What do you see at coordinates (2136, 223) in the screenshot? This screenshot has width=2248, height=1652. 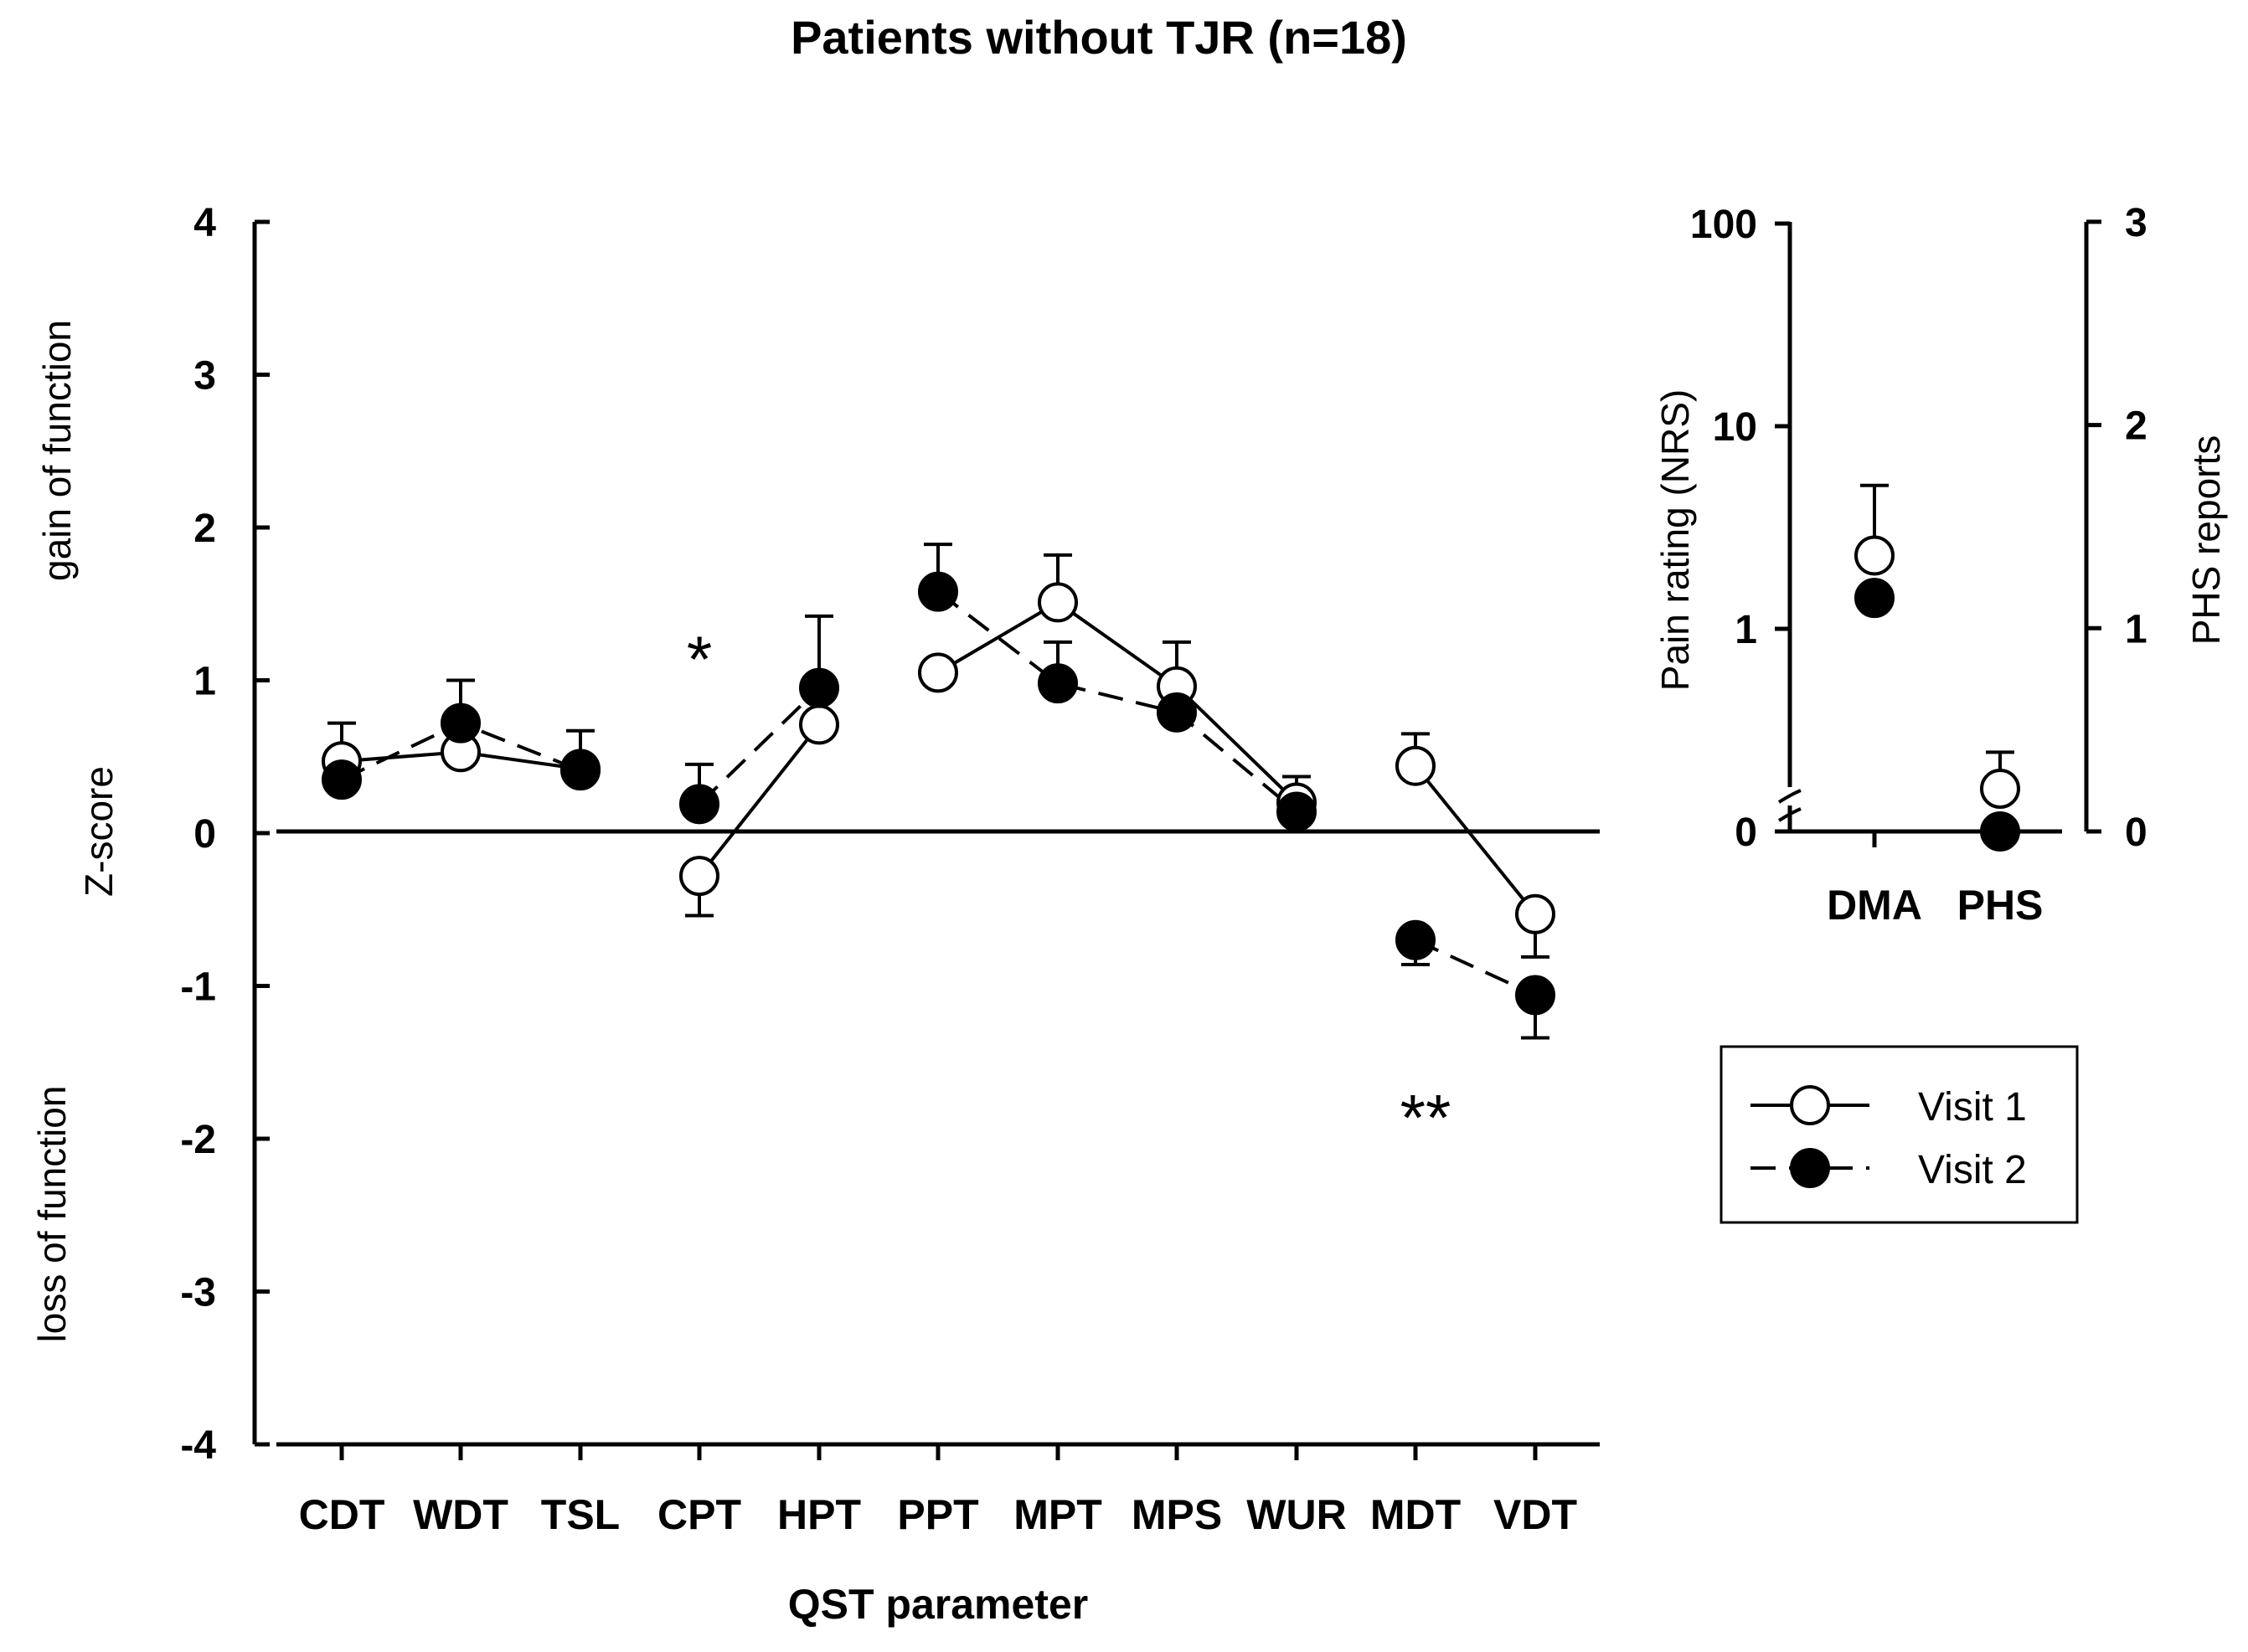 I see `right-axis-tick-label: 3` at bounding box center [2136, 223].